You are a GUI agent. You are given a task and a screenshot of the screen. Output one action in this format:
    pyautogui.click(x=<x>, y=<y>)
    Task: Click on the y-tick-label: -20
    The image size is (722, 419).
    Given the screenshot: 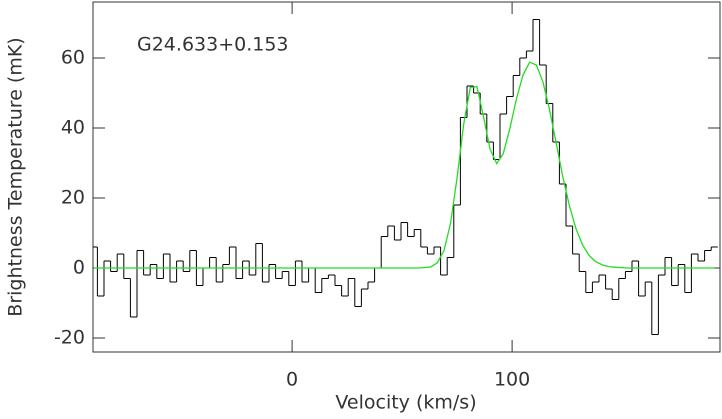 What is the action you would take?
    pyautogui.click(x=69, y=338)
    